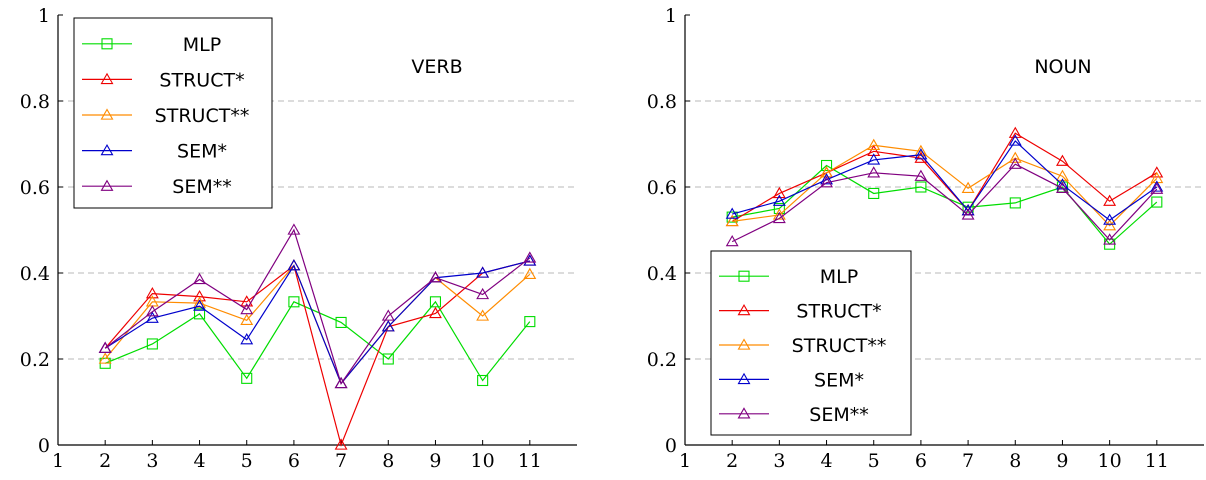 This screenshot has width=1206, height=480. I want to click on series-structs, so click(317, 352).